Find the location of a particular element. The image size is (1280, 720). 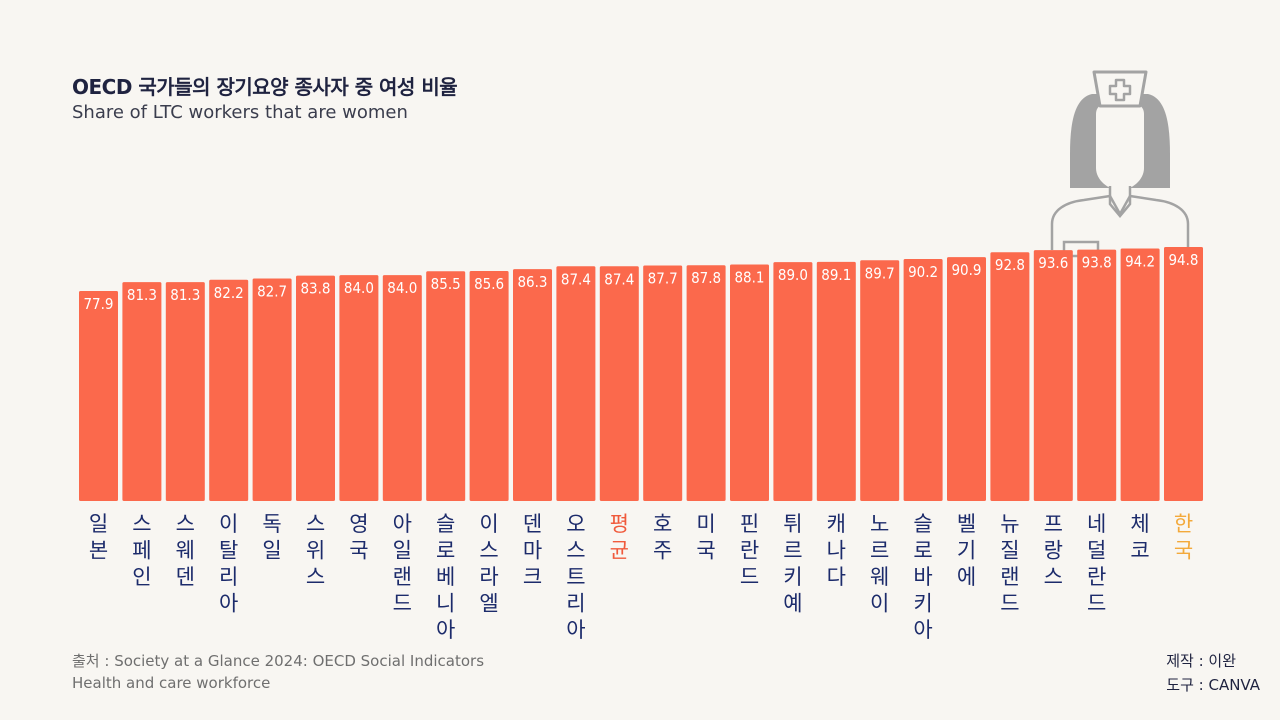

bar-캐나다 is located at coordinates (836, 381).